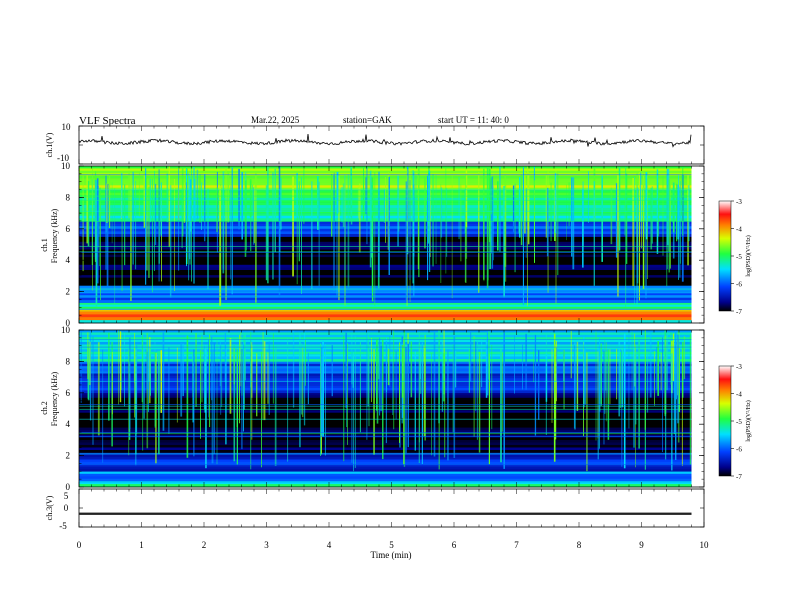 The width and height of the screenshot is (792, 612). I want to click on ytick-label: 10, so click(66, 330).